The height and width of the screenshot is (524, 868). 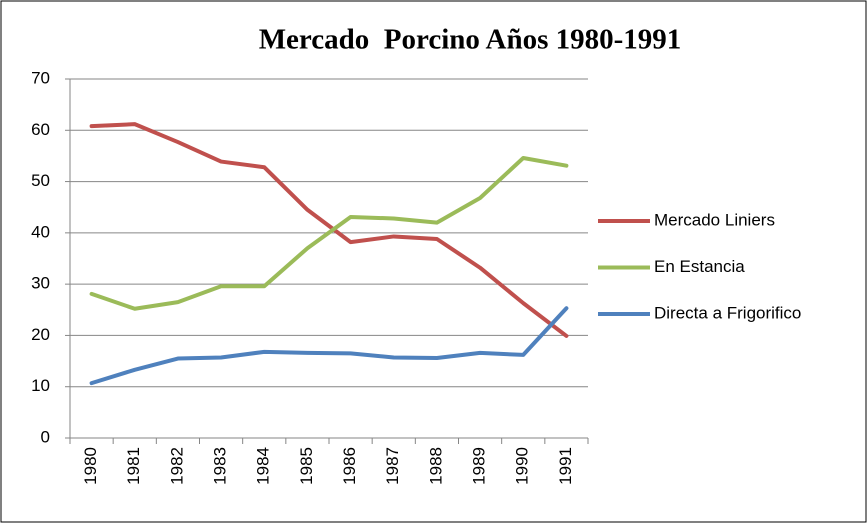 What do you see at coordinates (40, 385) in the screenshot?
I see `y-tick-label: 10` at bounding box center [40, 385].